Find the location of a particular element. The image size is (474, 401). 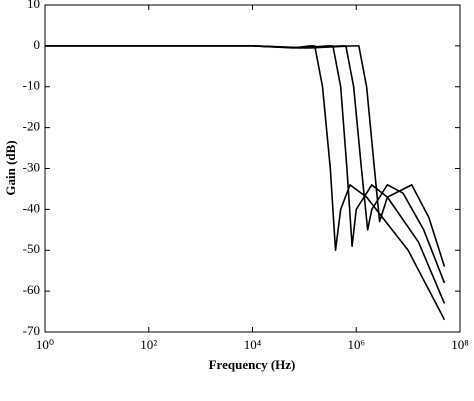

y-tick-label: -20 is located at coordinates (31, 126).